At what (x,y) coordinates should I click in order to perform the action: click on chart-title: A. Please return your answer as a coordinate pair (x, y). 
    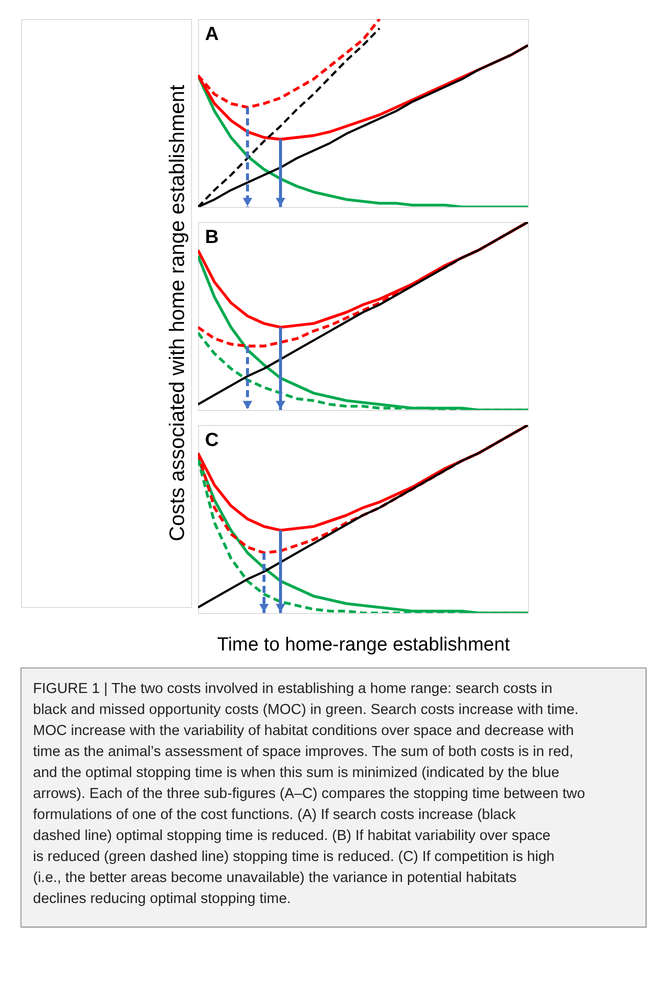
    Looking at the image, I should click on (212, 34).